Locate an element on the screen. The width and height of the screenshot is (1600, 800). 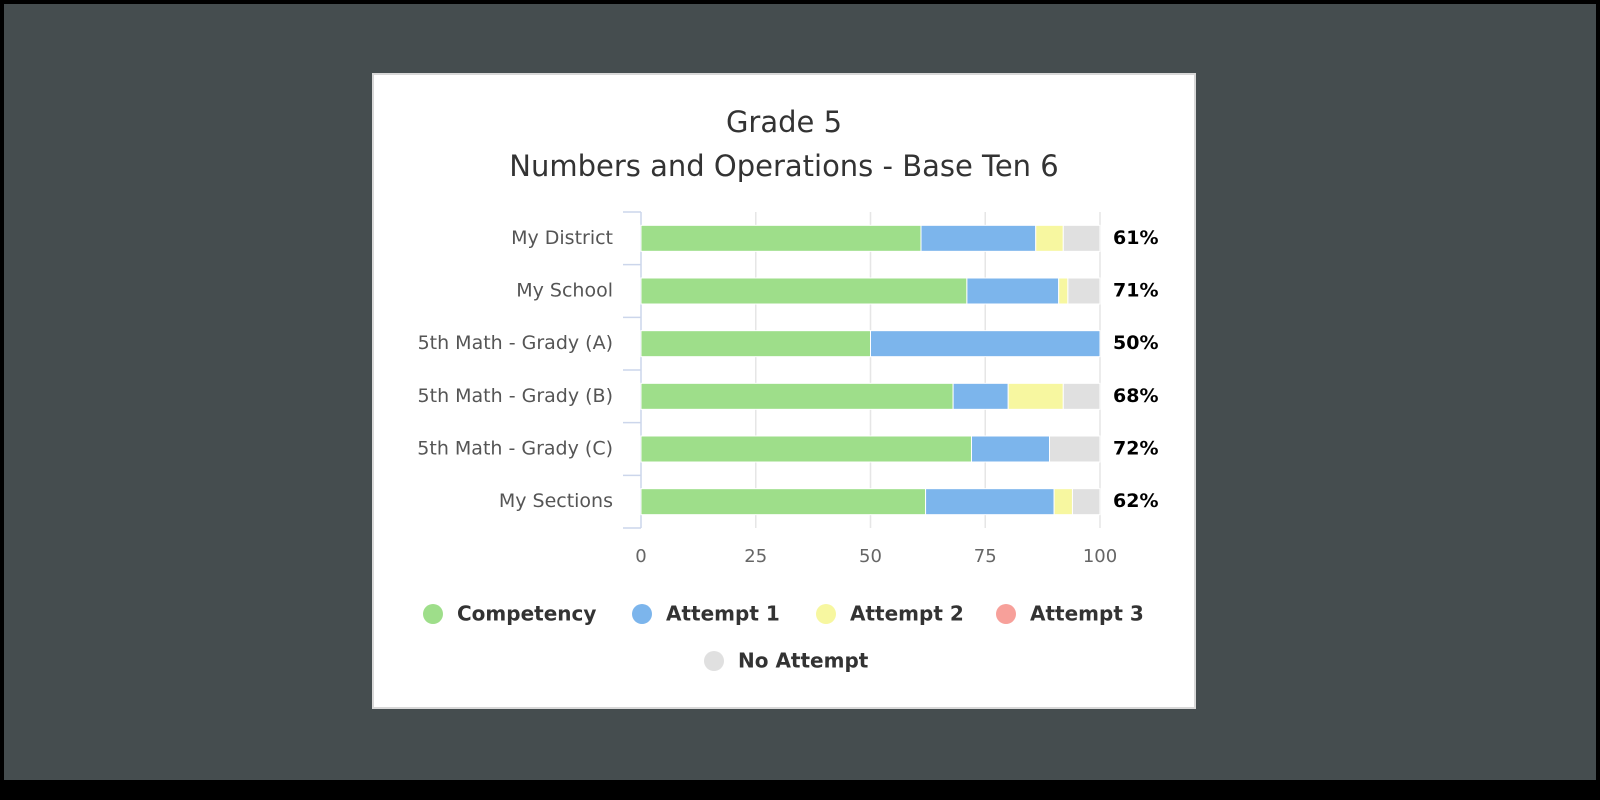
legend-label: Attempt 1 is located at coordinates (723, 614).